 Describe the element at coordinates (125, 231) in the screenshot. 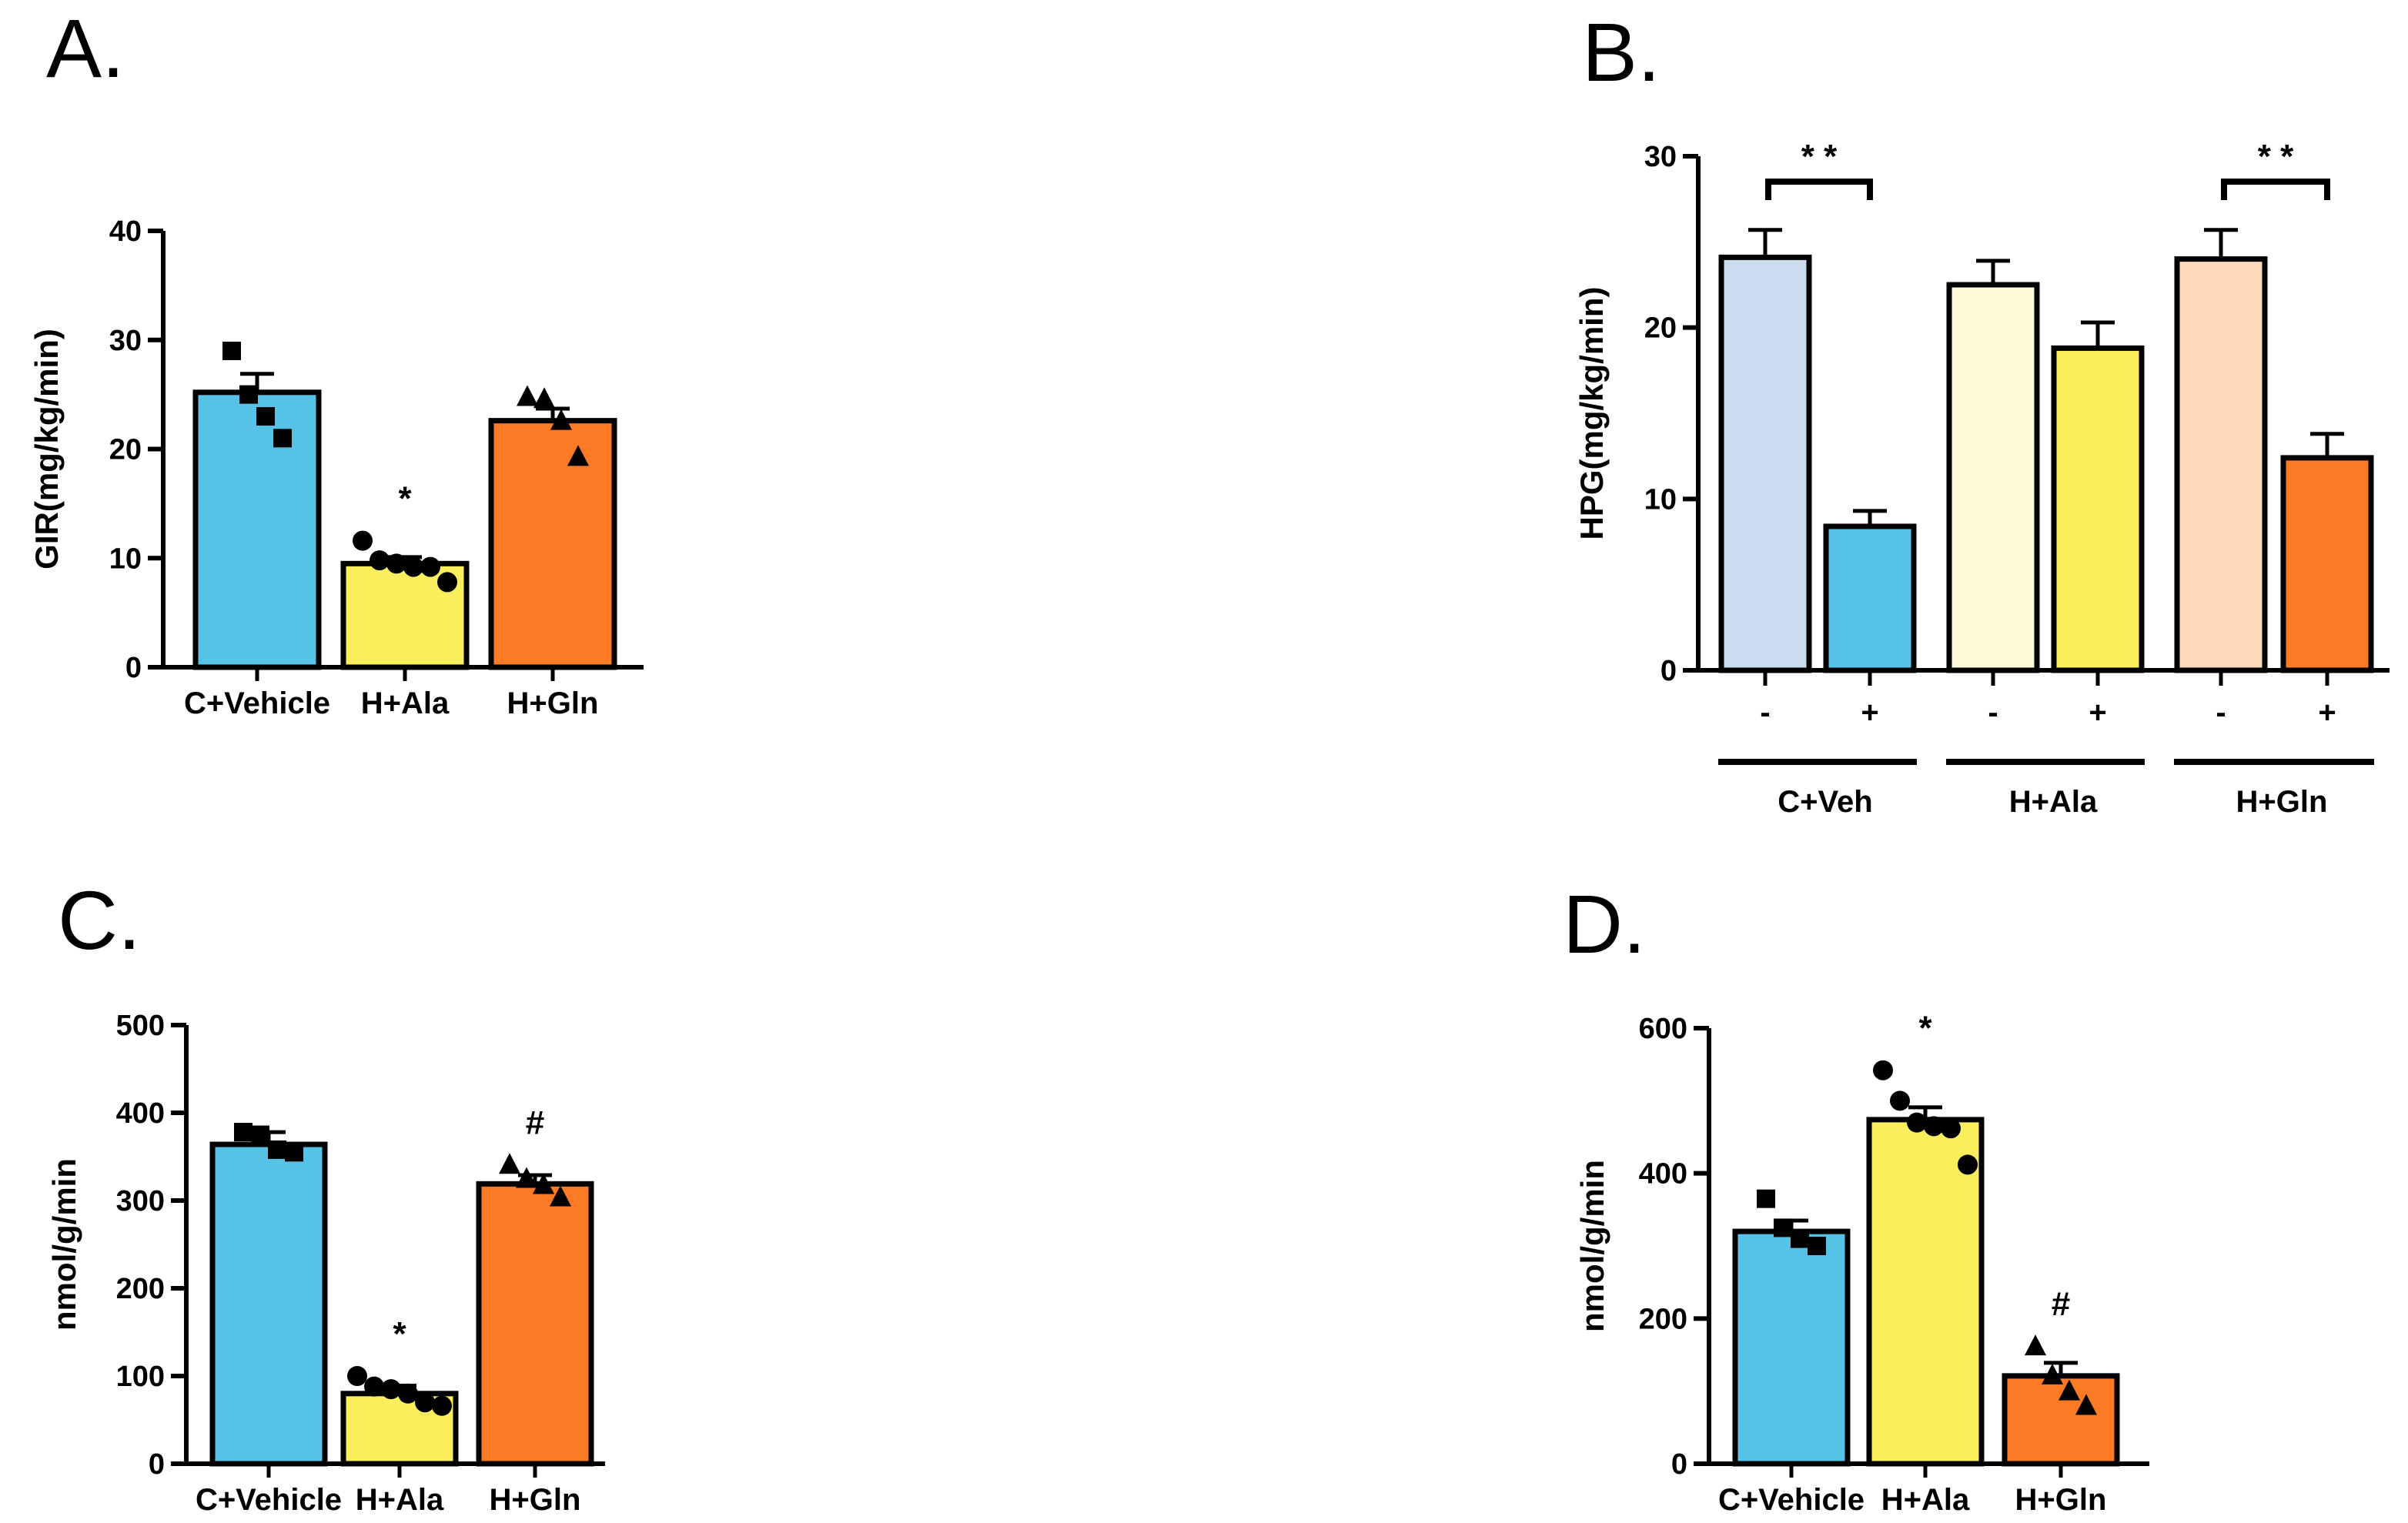

I see `y-tick-label: 40` at that location.